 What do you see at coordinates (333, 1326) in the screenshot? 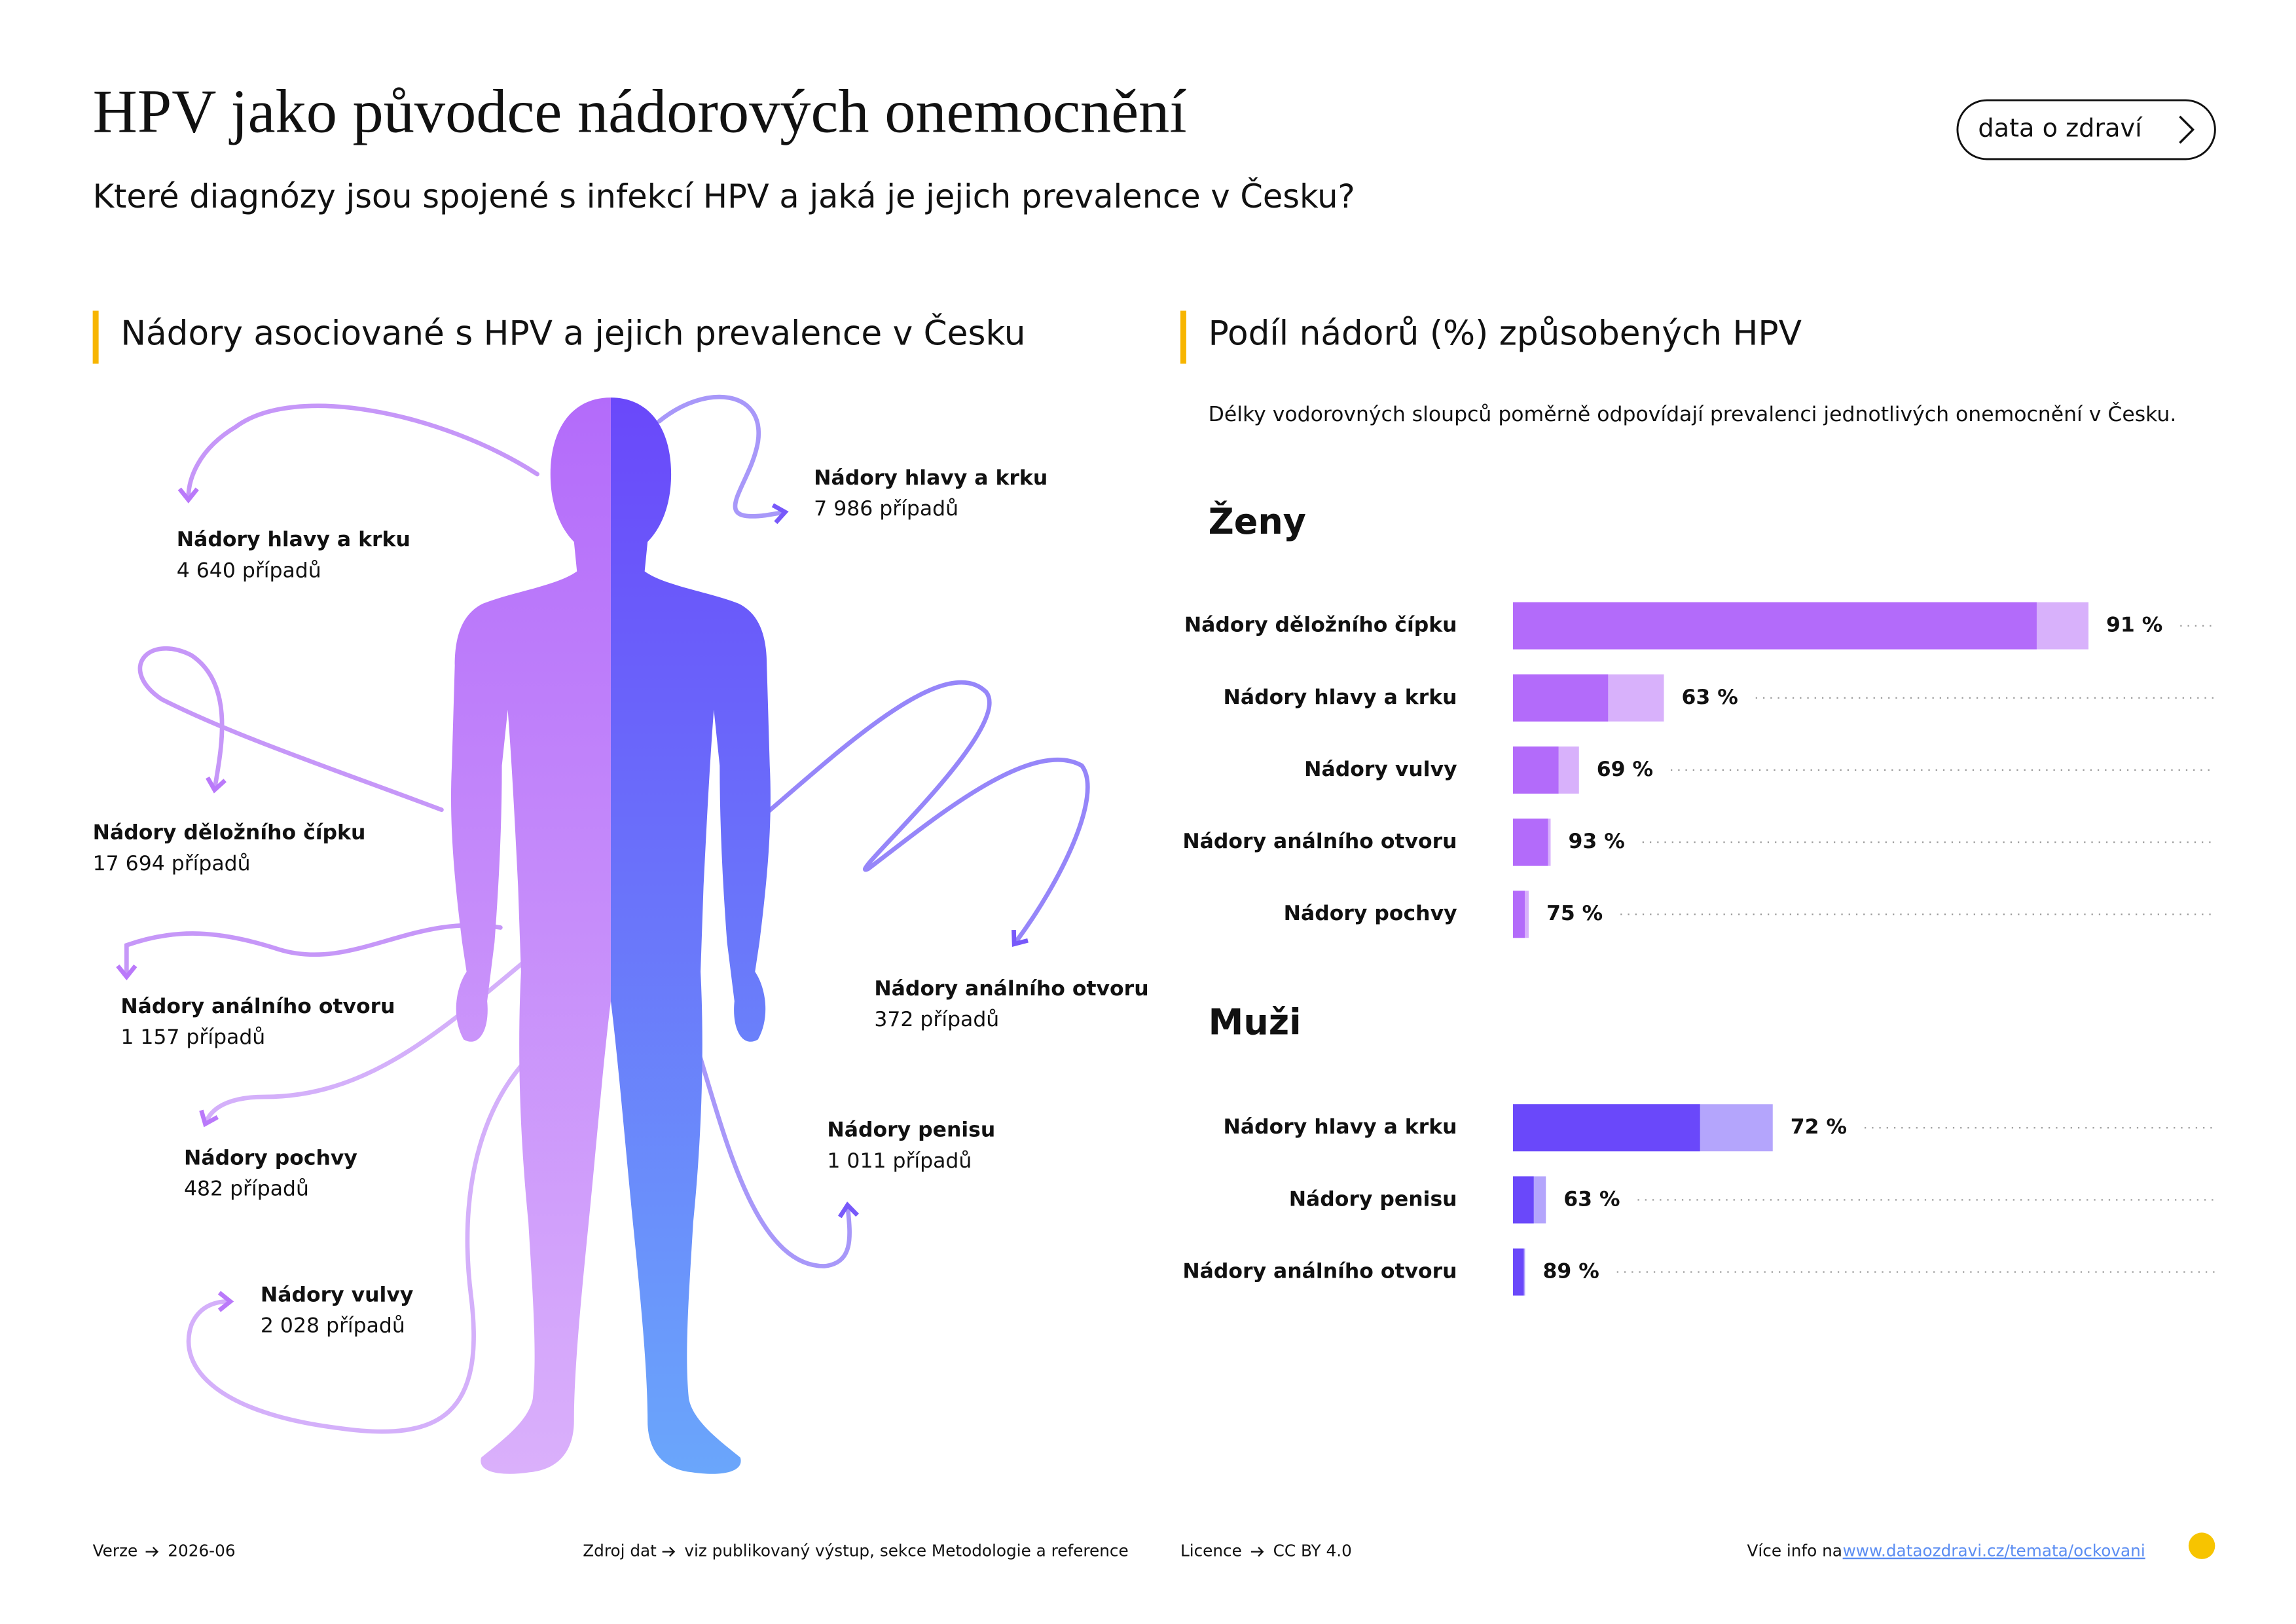
I see `figure-label-cases: 2 028 případů` at bounding box center [333, 1326].